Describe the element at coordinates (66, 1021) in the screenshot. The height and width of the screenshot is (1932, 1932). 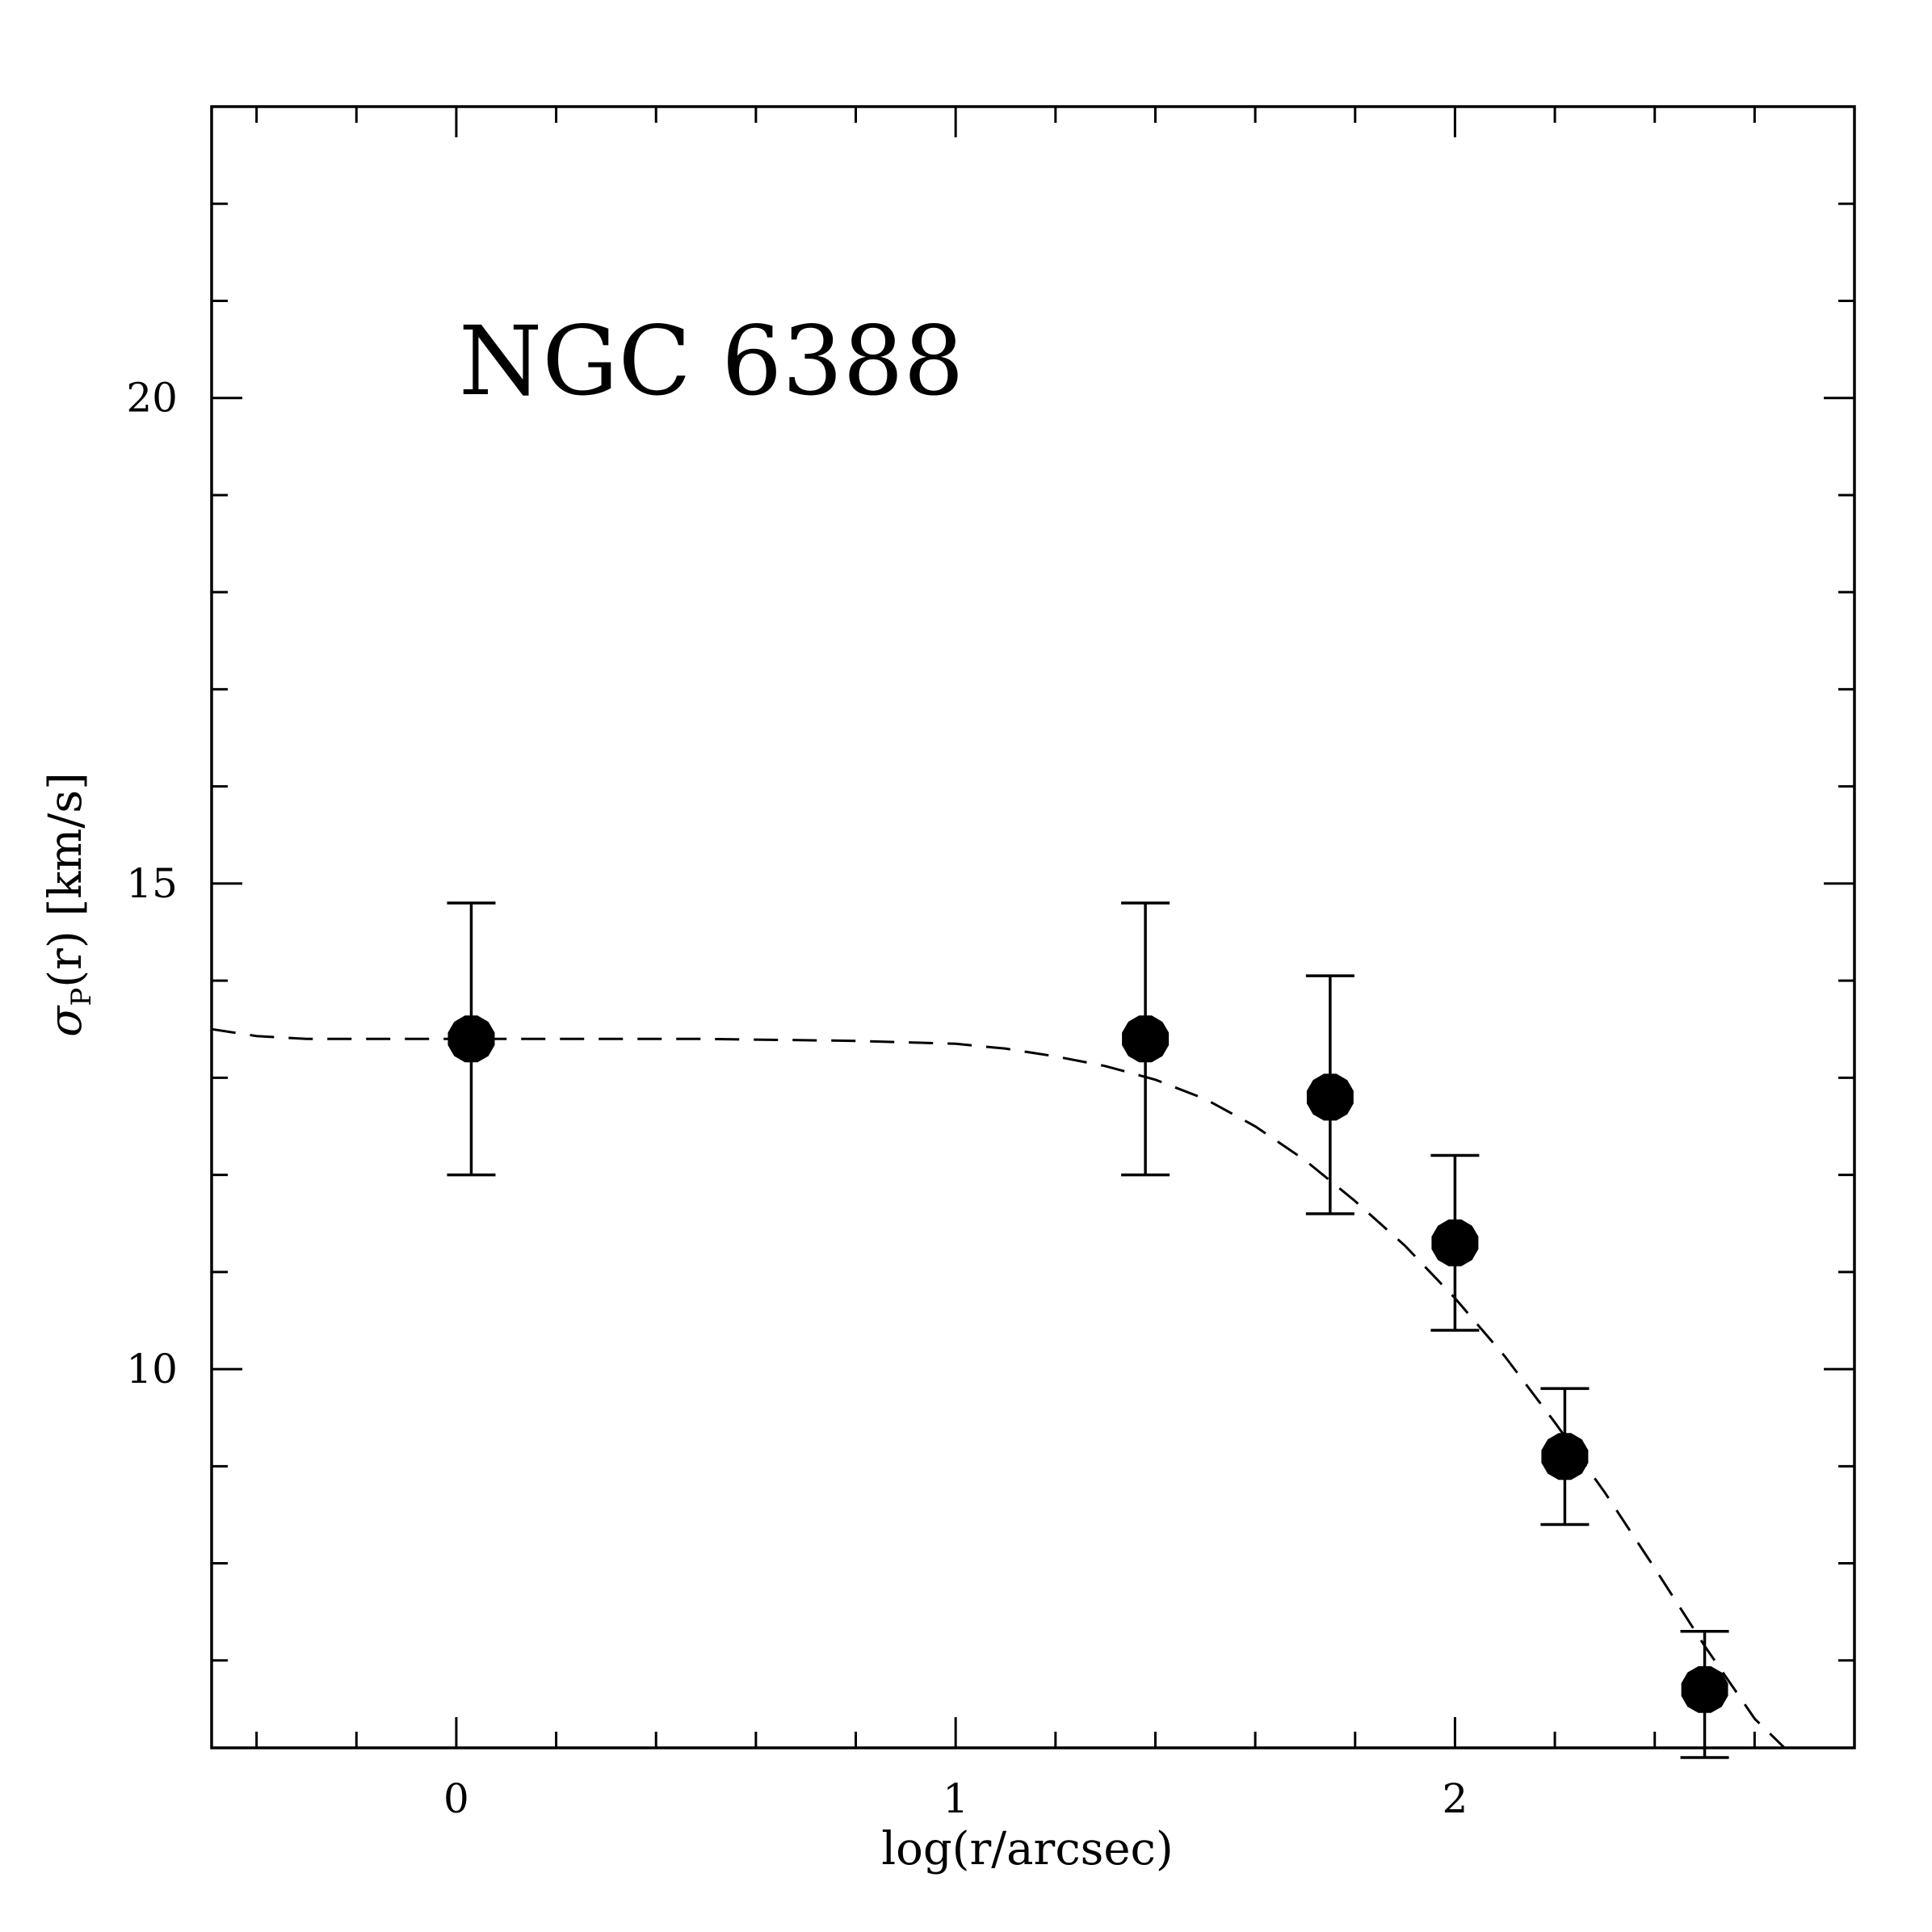
I see `y-axis-label-symbol: σ` at that location.